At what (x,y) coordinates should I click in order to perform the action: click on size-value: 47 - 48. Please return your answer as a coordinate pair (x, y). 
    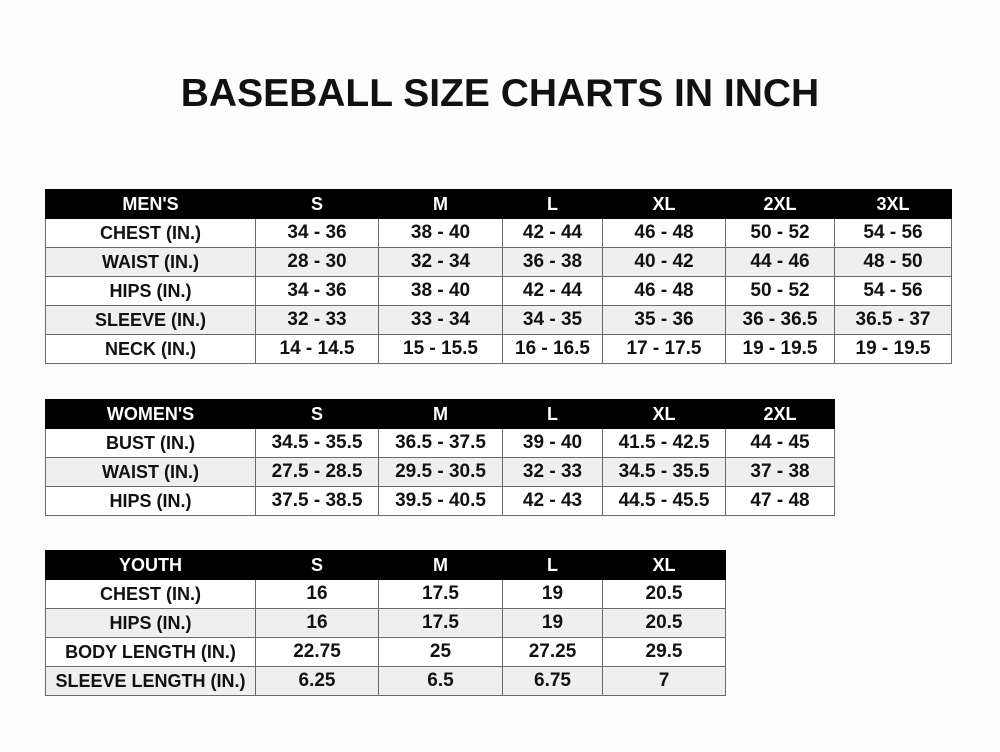
    Looking at the image, I should click on (780, 501).